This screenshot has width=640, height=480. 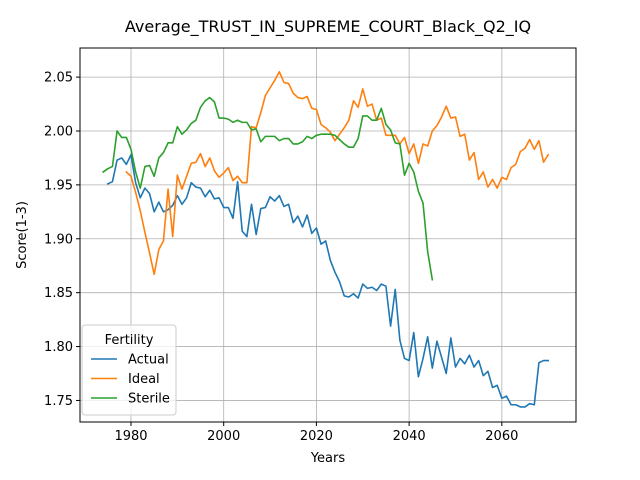 What do you see at coordinates (148, 360) in the screenshot?
I see `legend-label-actual: Actual` at bounding box center [148, 360].